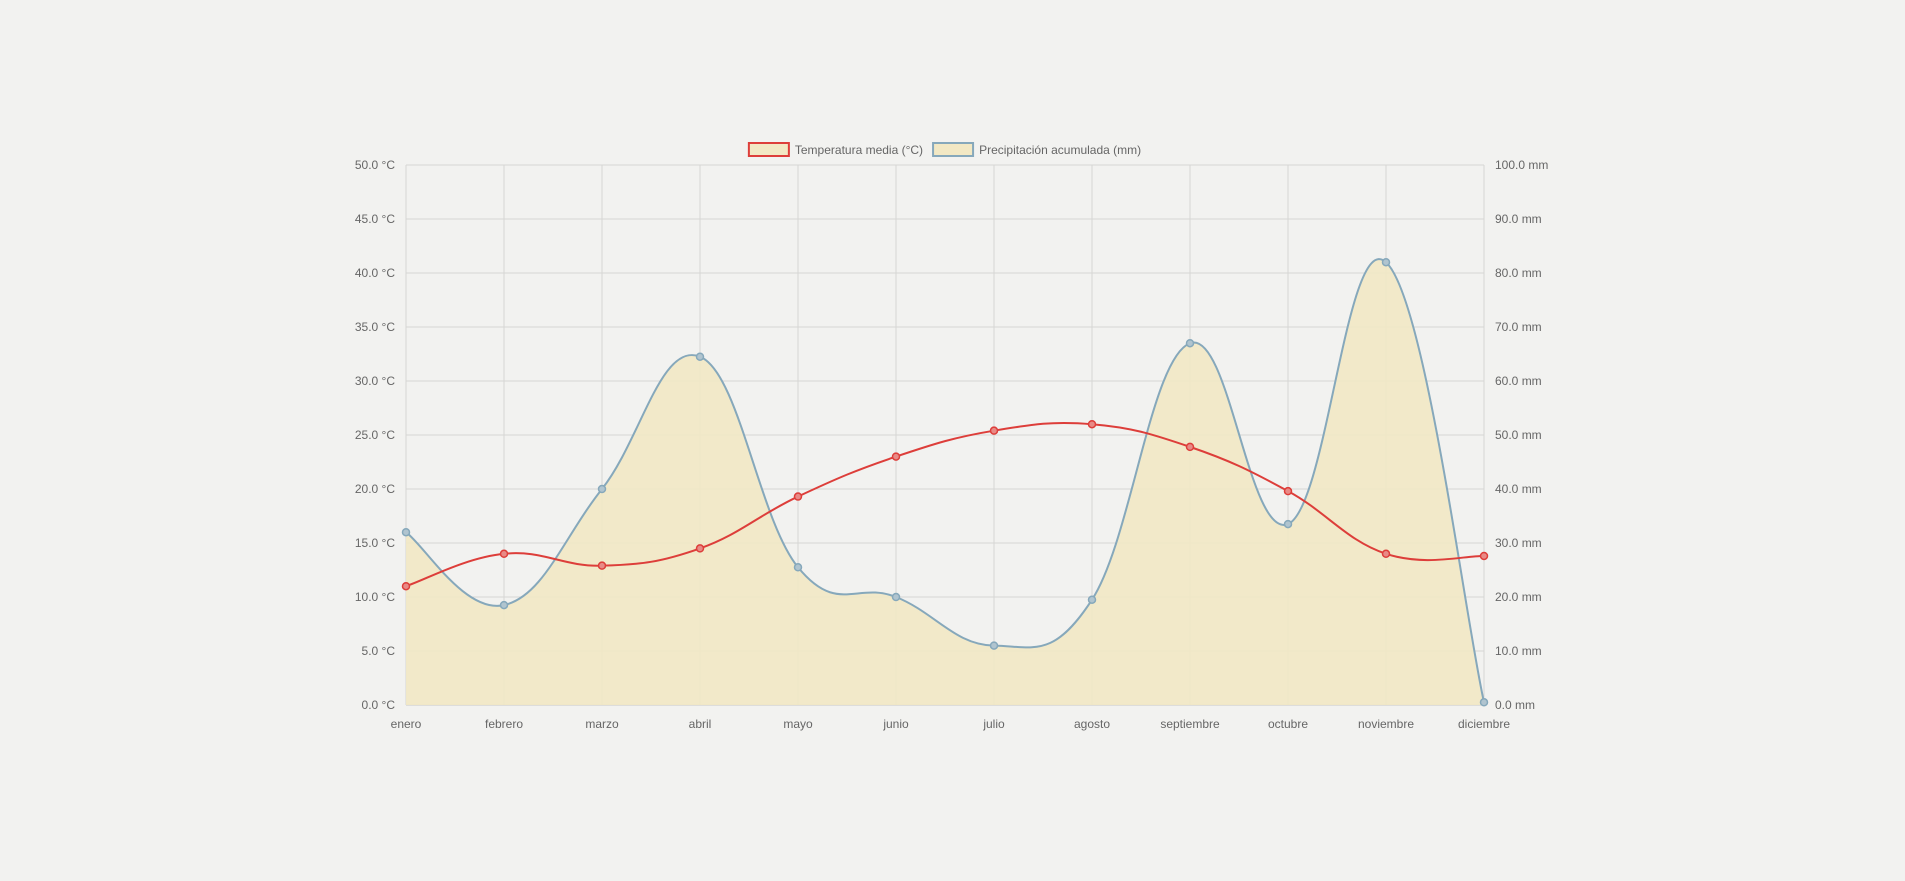  What do you see at coordinates (1484, 556) in the screenshot?
I see `temperature-point-diciembre` at bounding box center [1484, 556].